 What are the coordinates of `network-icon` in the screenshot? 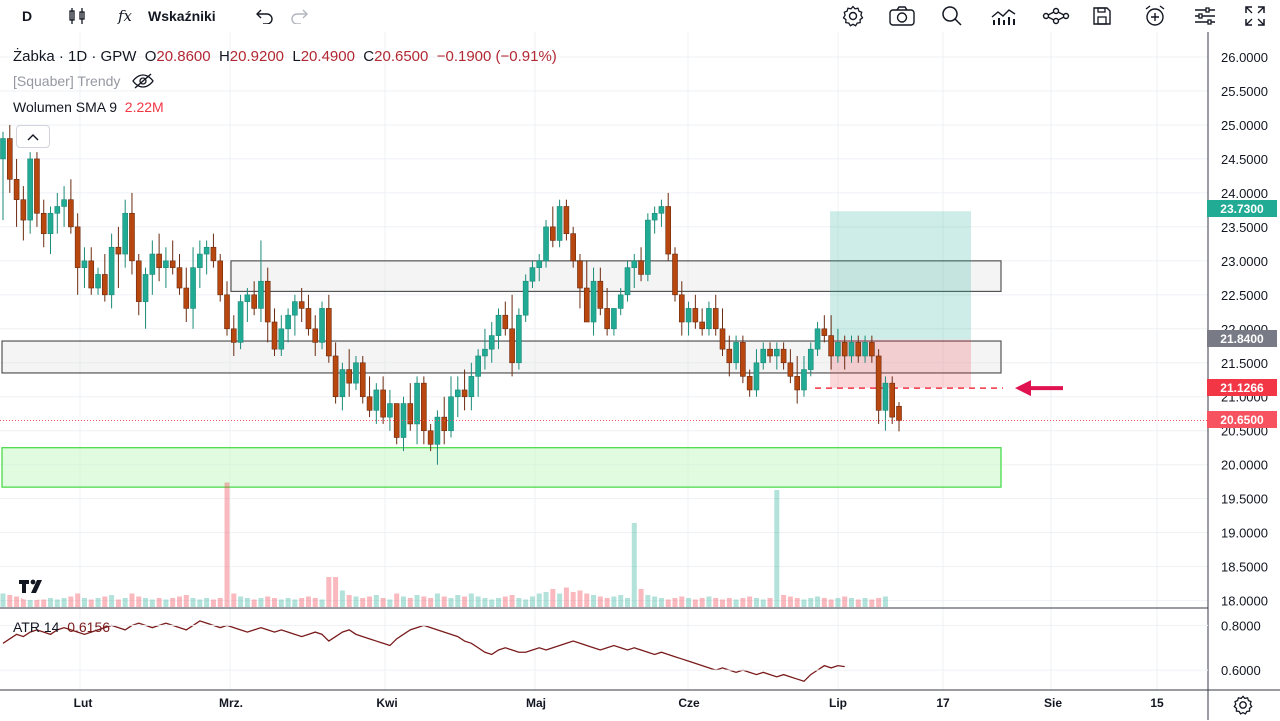 It's located at (1056, 16).